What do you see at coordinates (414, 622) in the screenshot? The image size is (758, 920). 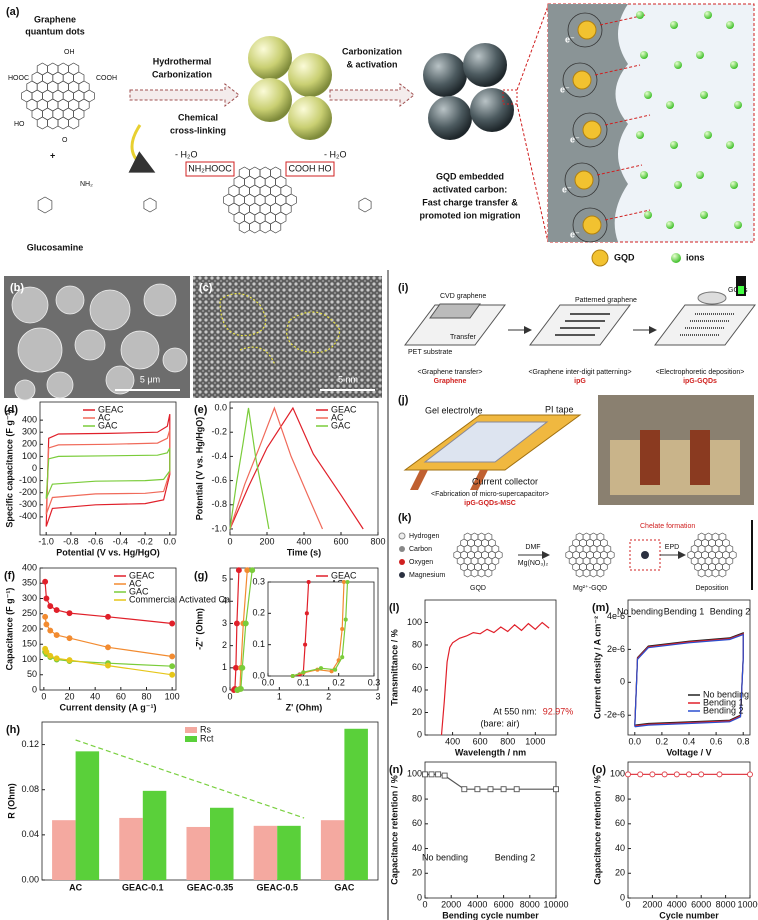 I see `y-tick-label: 100` at bounding box center [414, 622].